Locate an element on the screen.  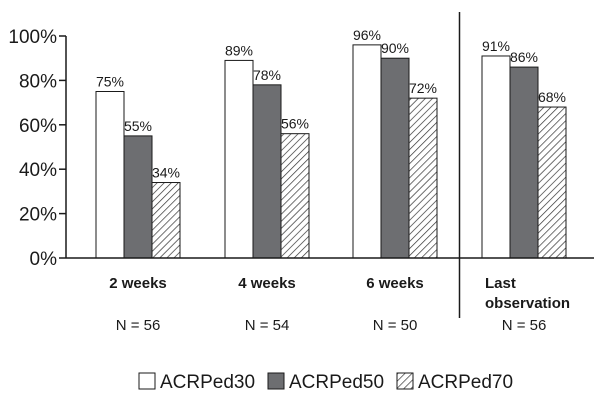
bar-group-6-weeks: 96%90% 72% is located at coordinates (395, 143).